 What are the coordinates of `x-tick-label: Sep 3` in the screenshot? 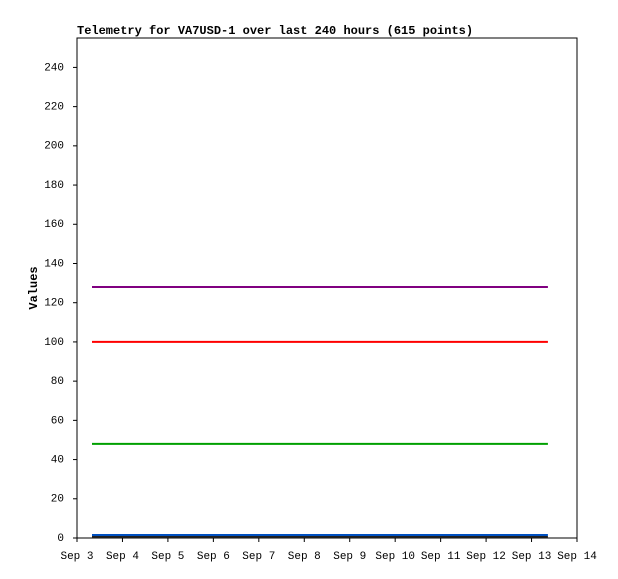 It's located at (76, 557).